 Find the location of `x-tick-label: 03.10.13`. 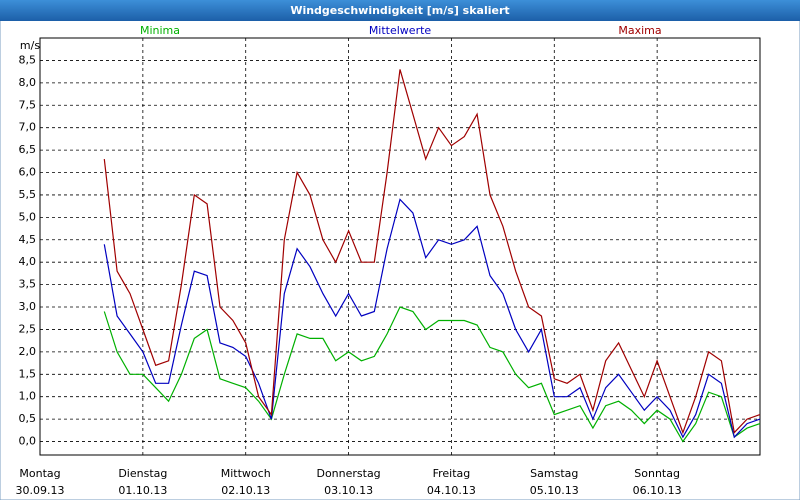

x-tick-label: 03.10.13 is located at coordinates (348, 490).